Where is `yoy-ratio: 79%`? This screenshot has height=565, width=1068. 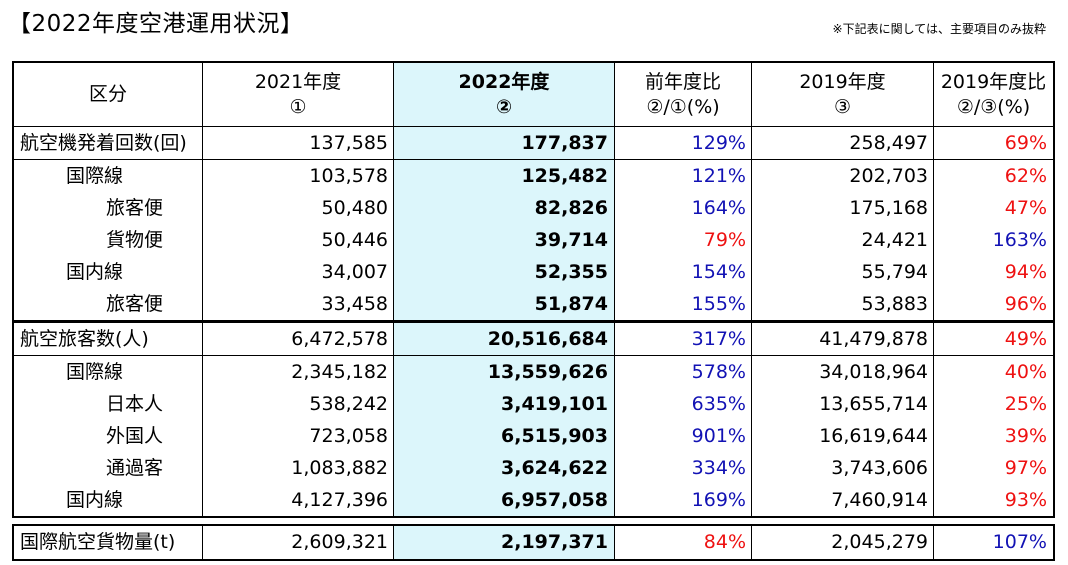
yoy-ratio: 79% is located at coordinates (683, 240).